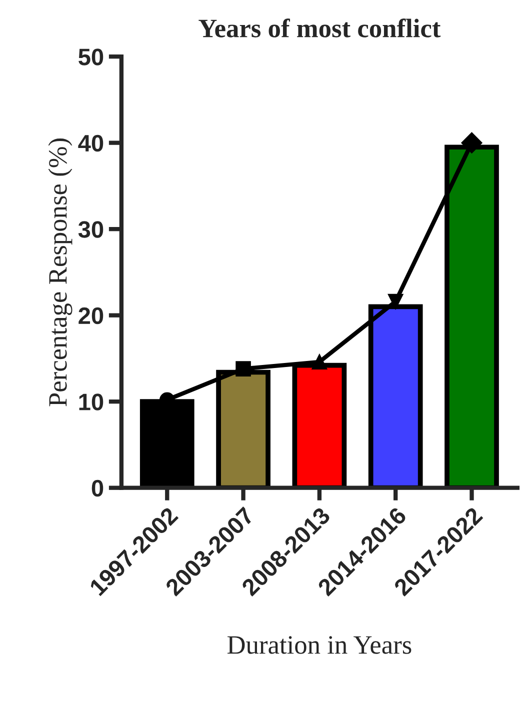  What do you see at coordinates (319, 28) in the screenshot?
I see `chart-title: Years of most conflict` at bounding box center [319, 28].